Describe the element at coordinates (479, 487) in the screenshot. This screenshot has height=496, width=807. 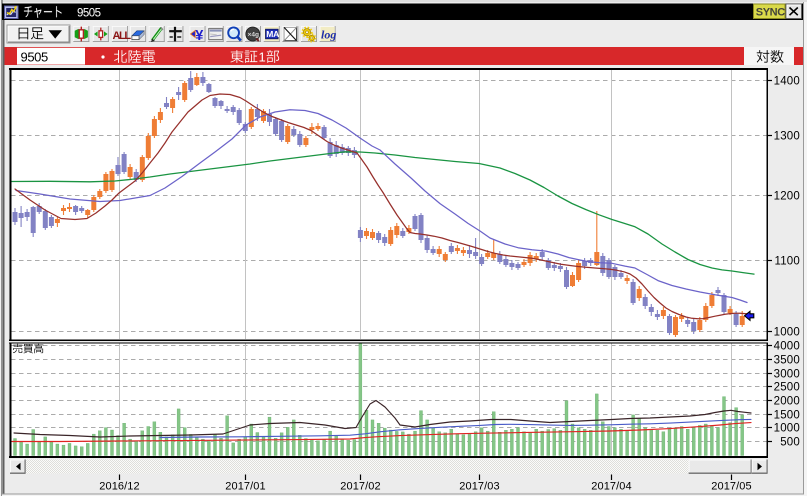
I see `svg-text: 2017/03` at that location.